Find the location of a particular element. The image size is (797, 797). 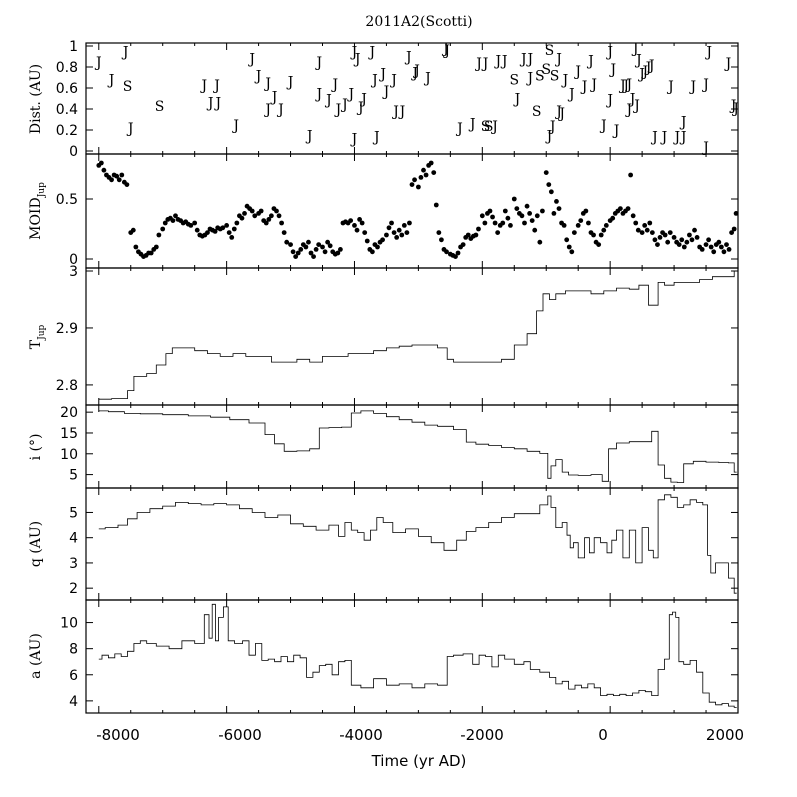

y-tick-label: 0 is located at coordinates (73, 260).